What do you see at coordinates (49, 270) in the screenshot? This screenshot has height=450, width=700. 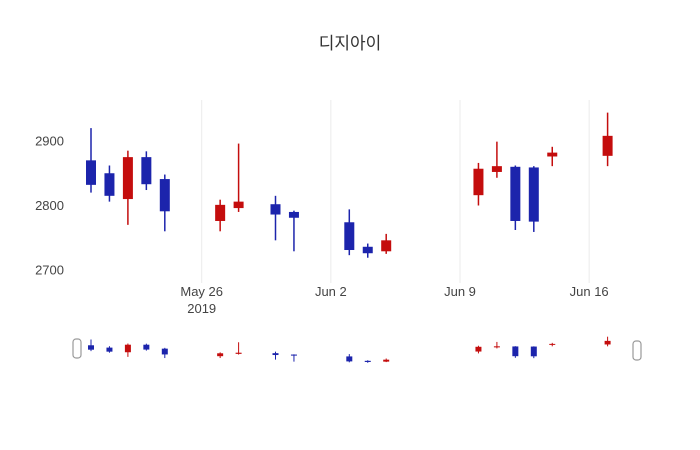 I see `y-tick-label: 2700` at bounding box center [49, 270].